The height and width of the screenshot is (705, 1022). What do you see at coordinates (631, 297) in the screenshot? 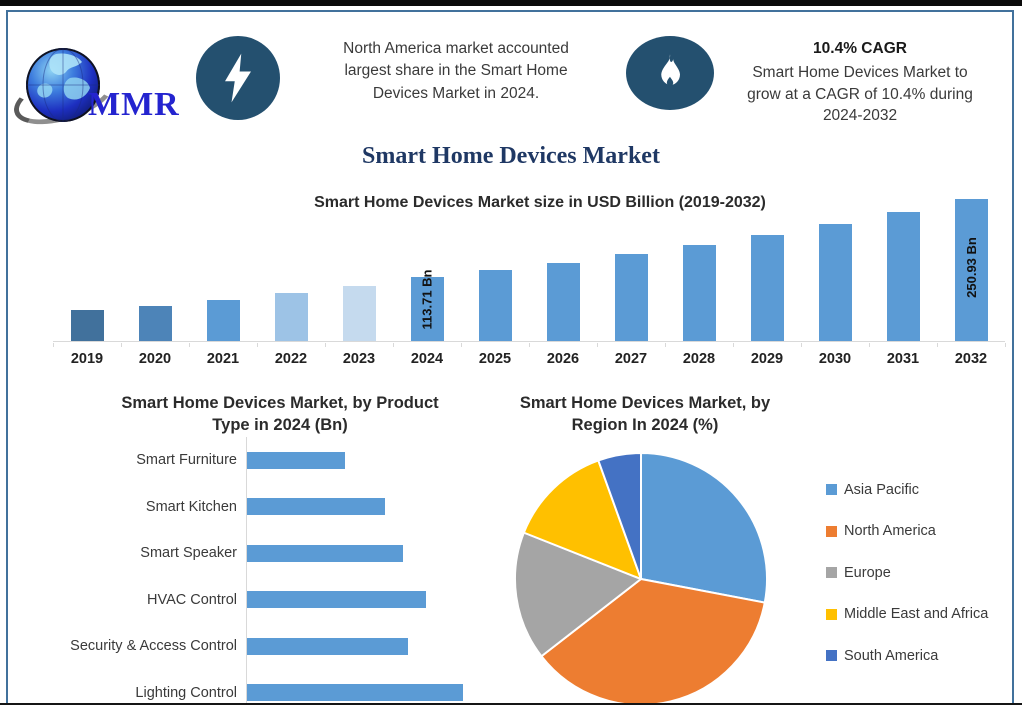
I see `bar-2027` at bounding box center [631, 297].